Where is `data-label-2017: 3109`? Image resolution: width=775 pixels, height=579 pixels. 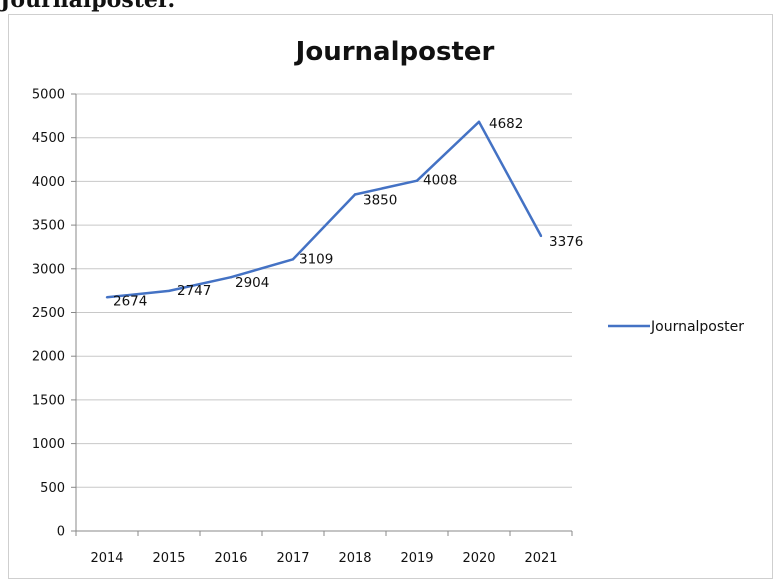
data-label-2017: 3109 is located at coordinates (316, 259).